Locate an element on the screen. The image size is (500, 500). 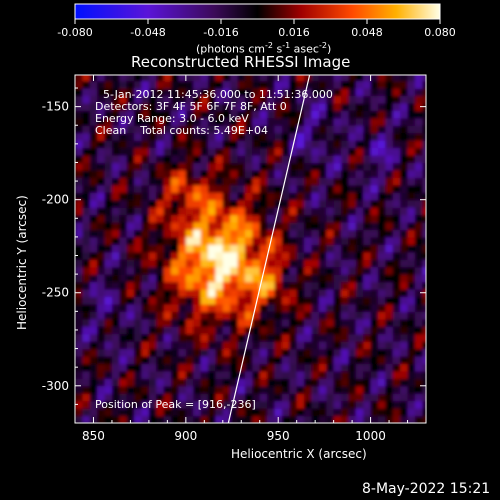
colorbar-tick-label: 0.016 is located at coordinates (294, 32).